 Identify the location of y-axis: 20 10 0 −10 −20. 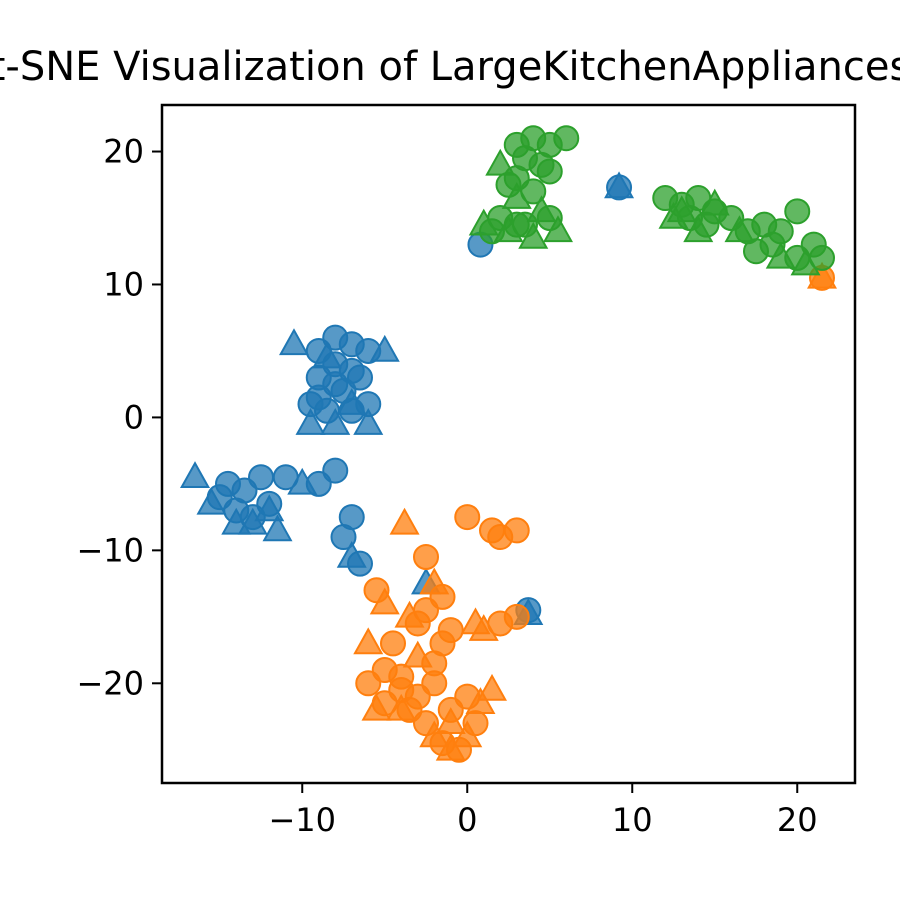
(119, 417).